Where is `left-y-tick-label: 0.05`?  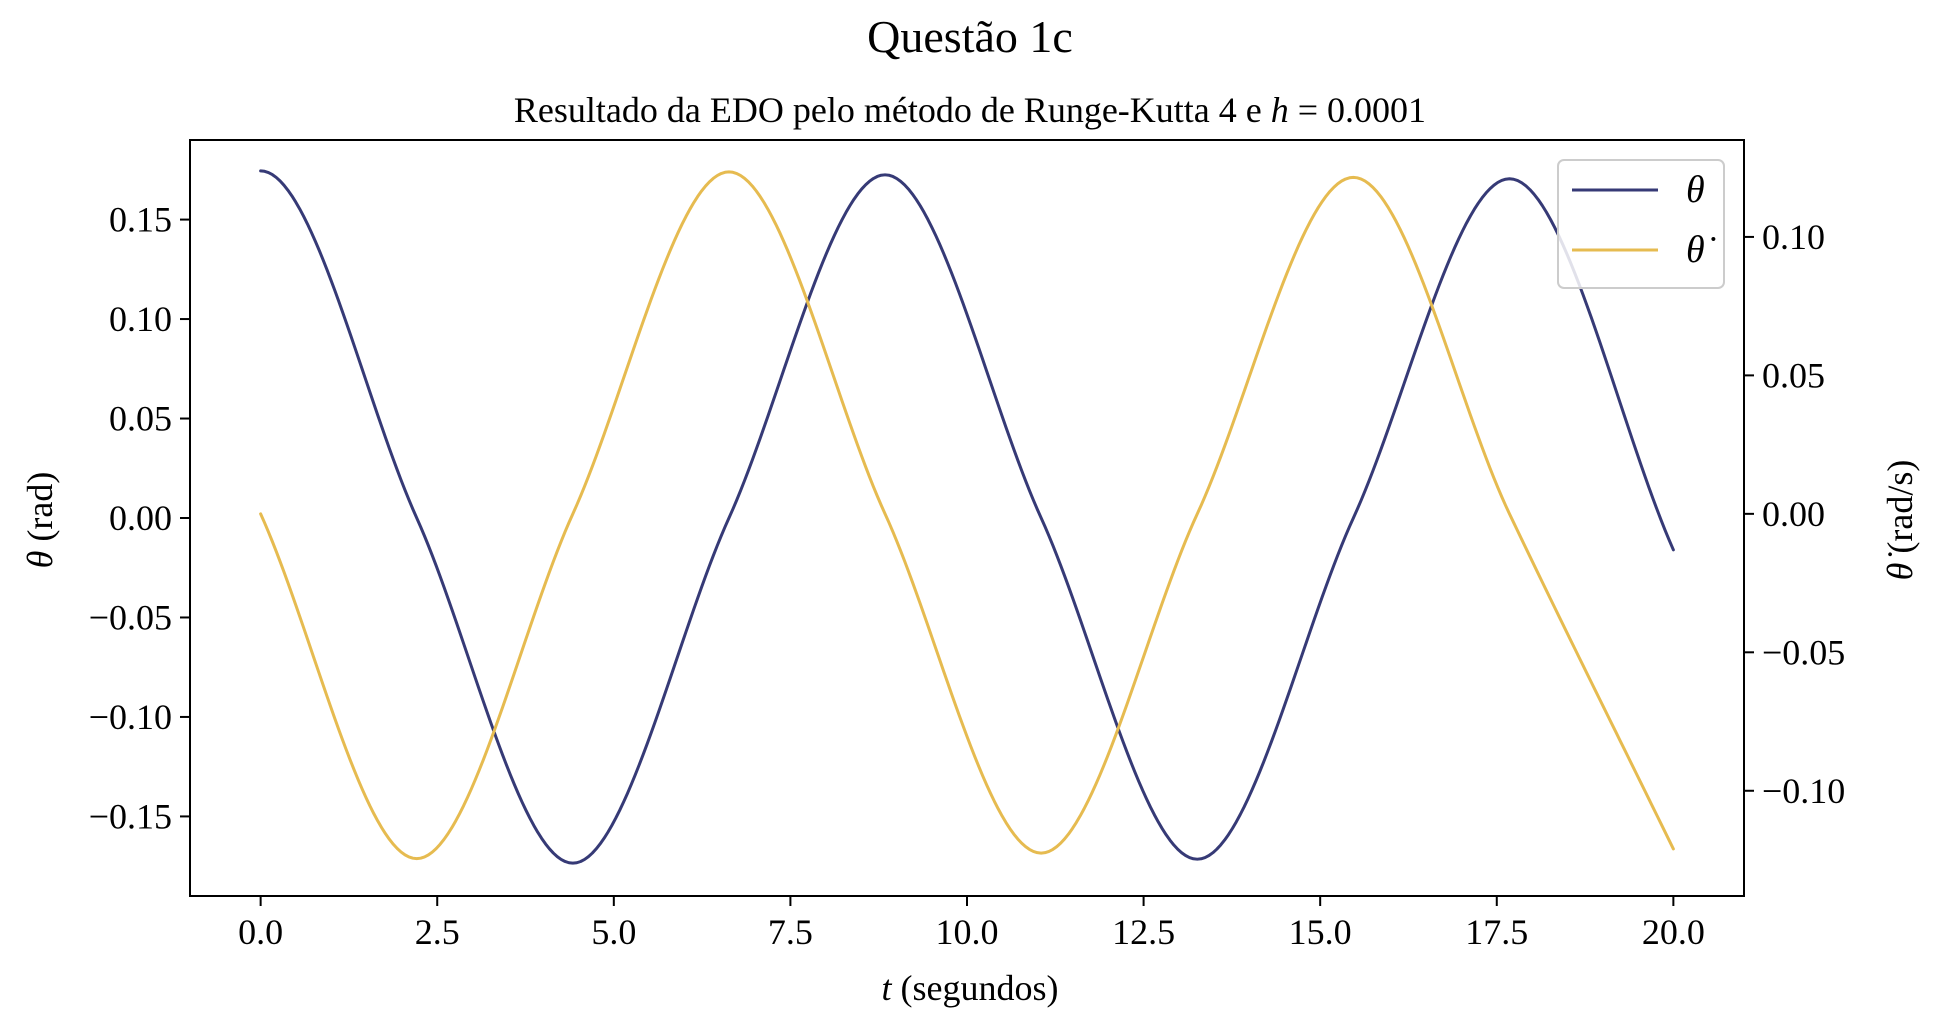 left-y-tick-label: 0.05 is located at coordinates (140, 419).